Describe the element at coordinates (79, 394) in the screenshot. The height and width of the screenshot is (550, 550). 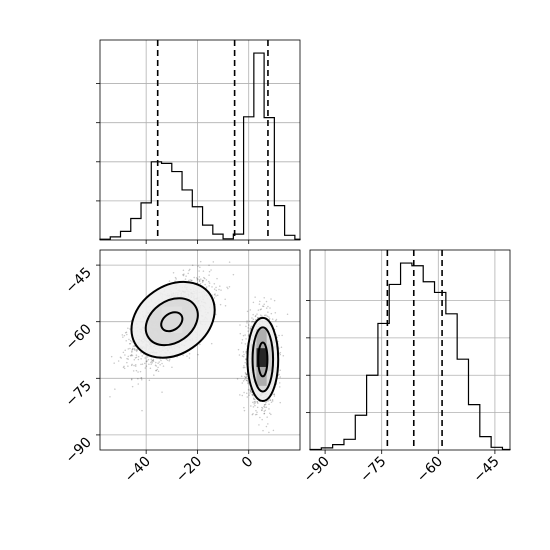
I see `joint-y-tick-label: −75` at that location.